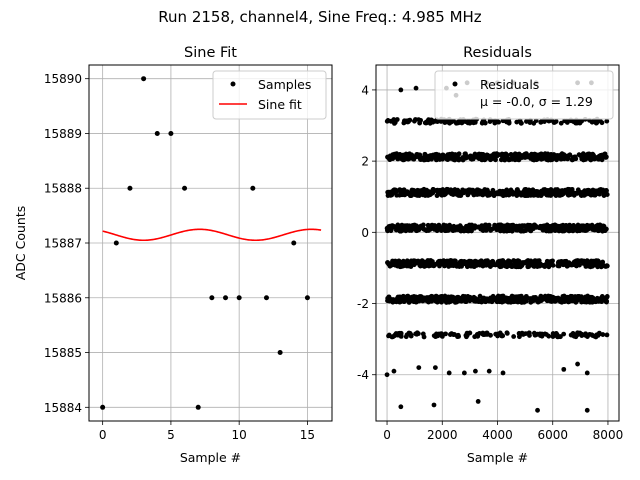  I want to click on residuals-y-tick-label: 0, so click(365, 233).